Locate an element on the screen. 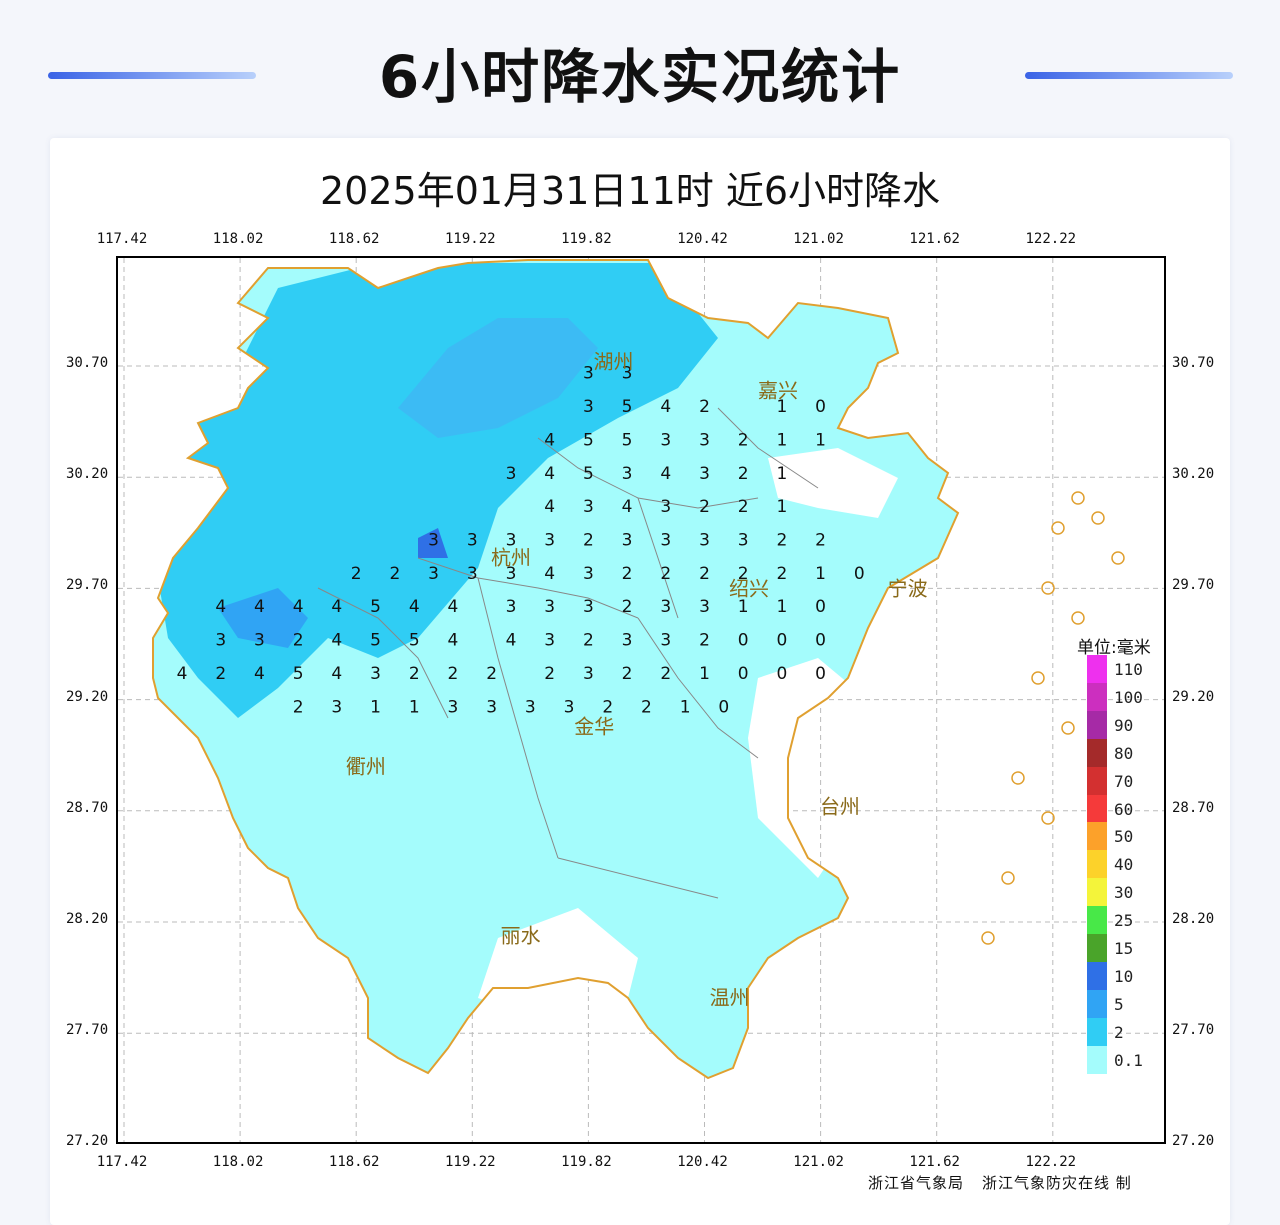 This screenshot has width=1280, height=1225. credit-org2: 浙江气象防灾在线 制 is located at coordinates (1057, 1183).